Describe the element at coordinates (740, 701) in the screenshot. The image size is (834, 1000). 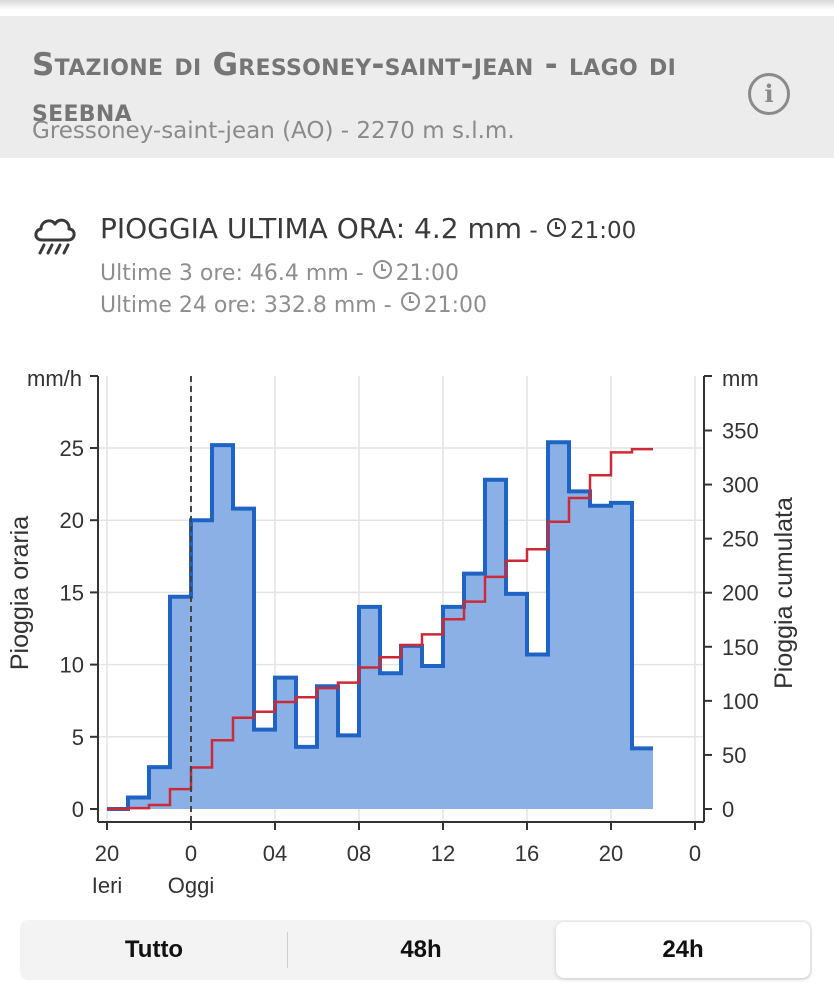
I see `y-right-tick-label: 100` at that location.